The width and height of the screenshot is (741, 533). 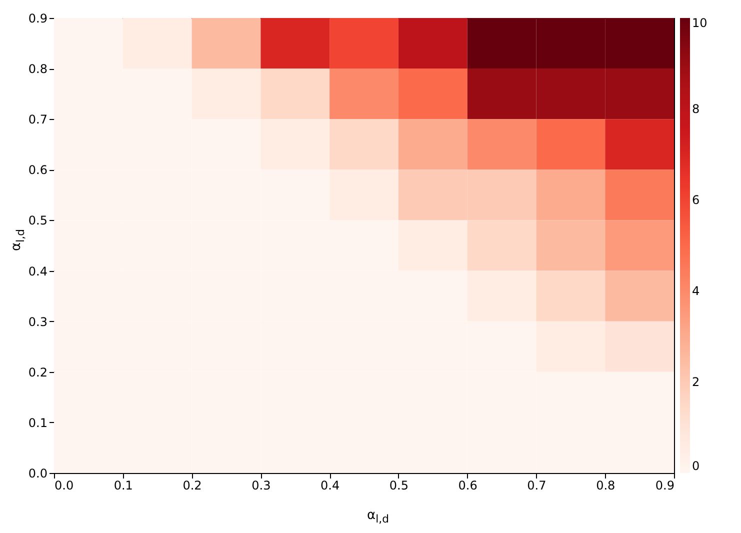 What do you see at coordinates (696, 382) in the screenshot?
I see `color-bar-label: 2` at bounding box center [696, 382].